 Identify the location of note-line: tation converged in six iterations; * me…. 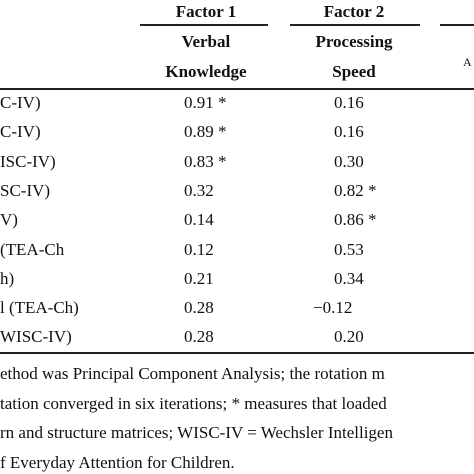
(193, 403).